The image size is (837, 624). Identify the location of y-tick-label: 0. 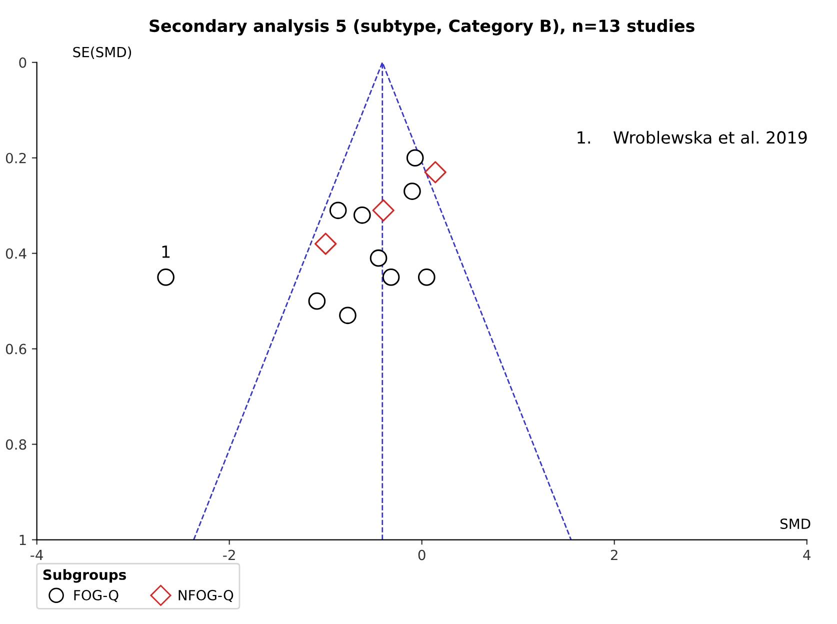
(22, 62).